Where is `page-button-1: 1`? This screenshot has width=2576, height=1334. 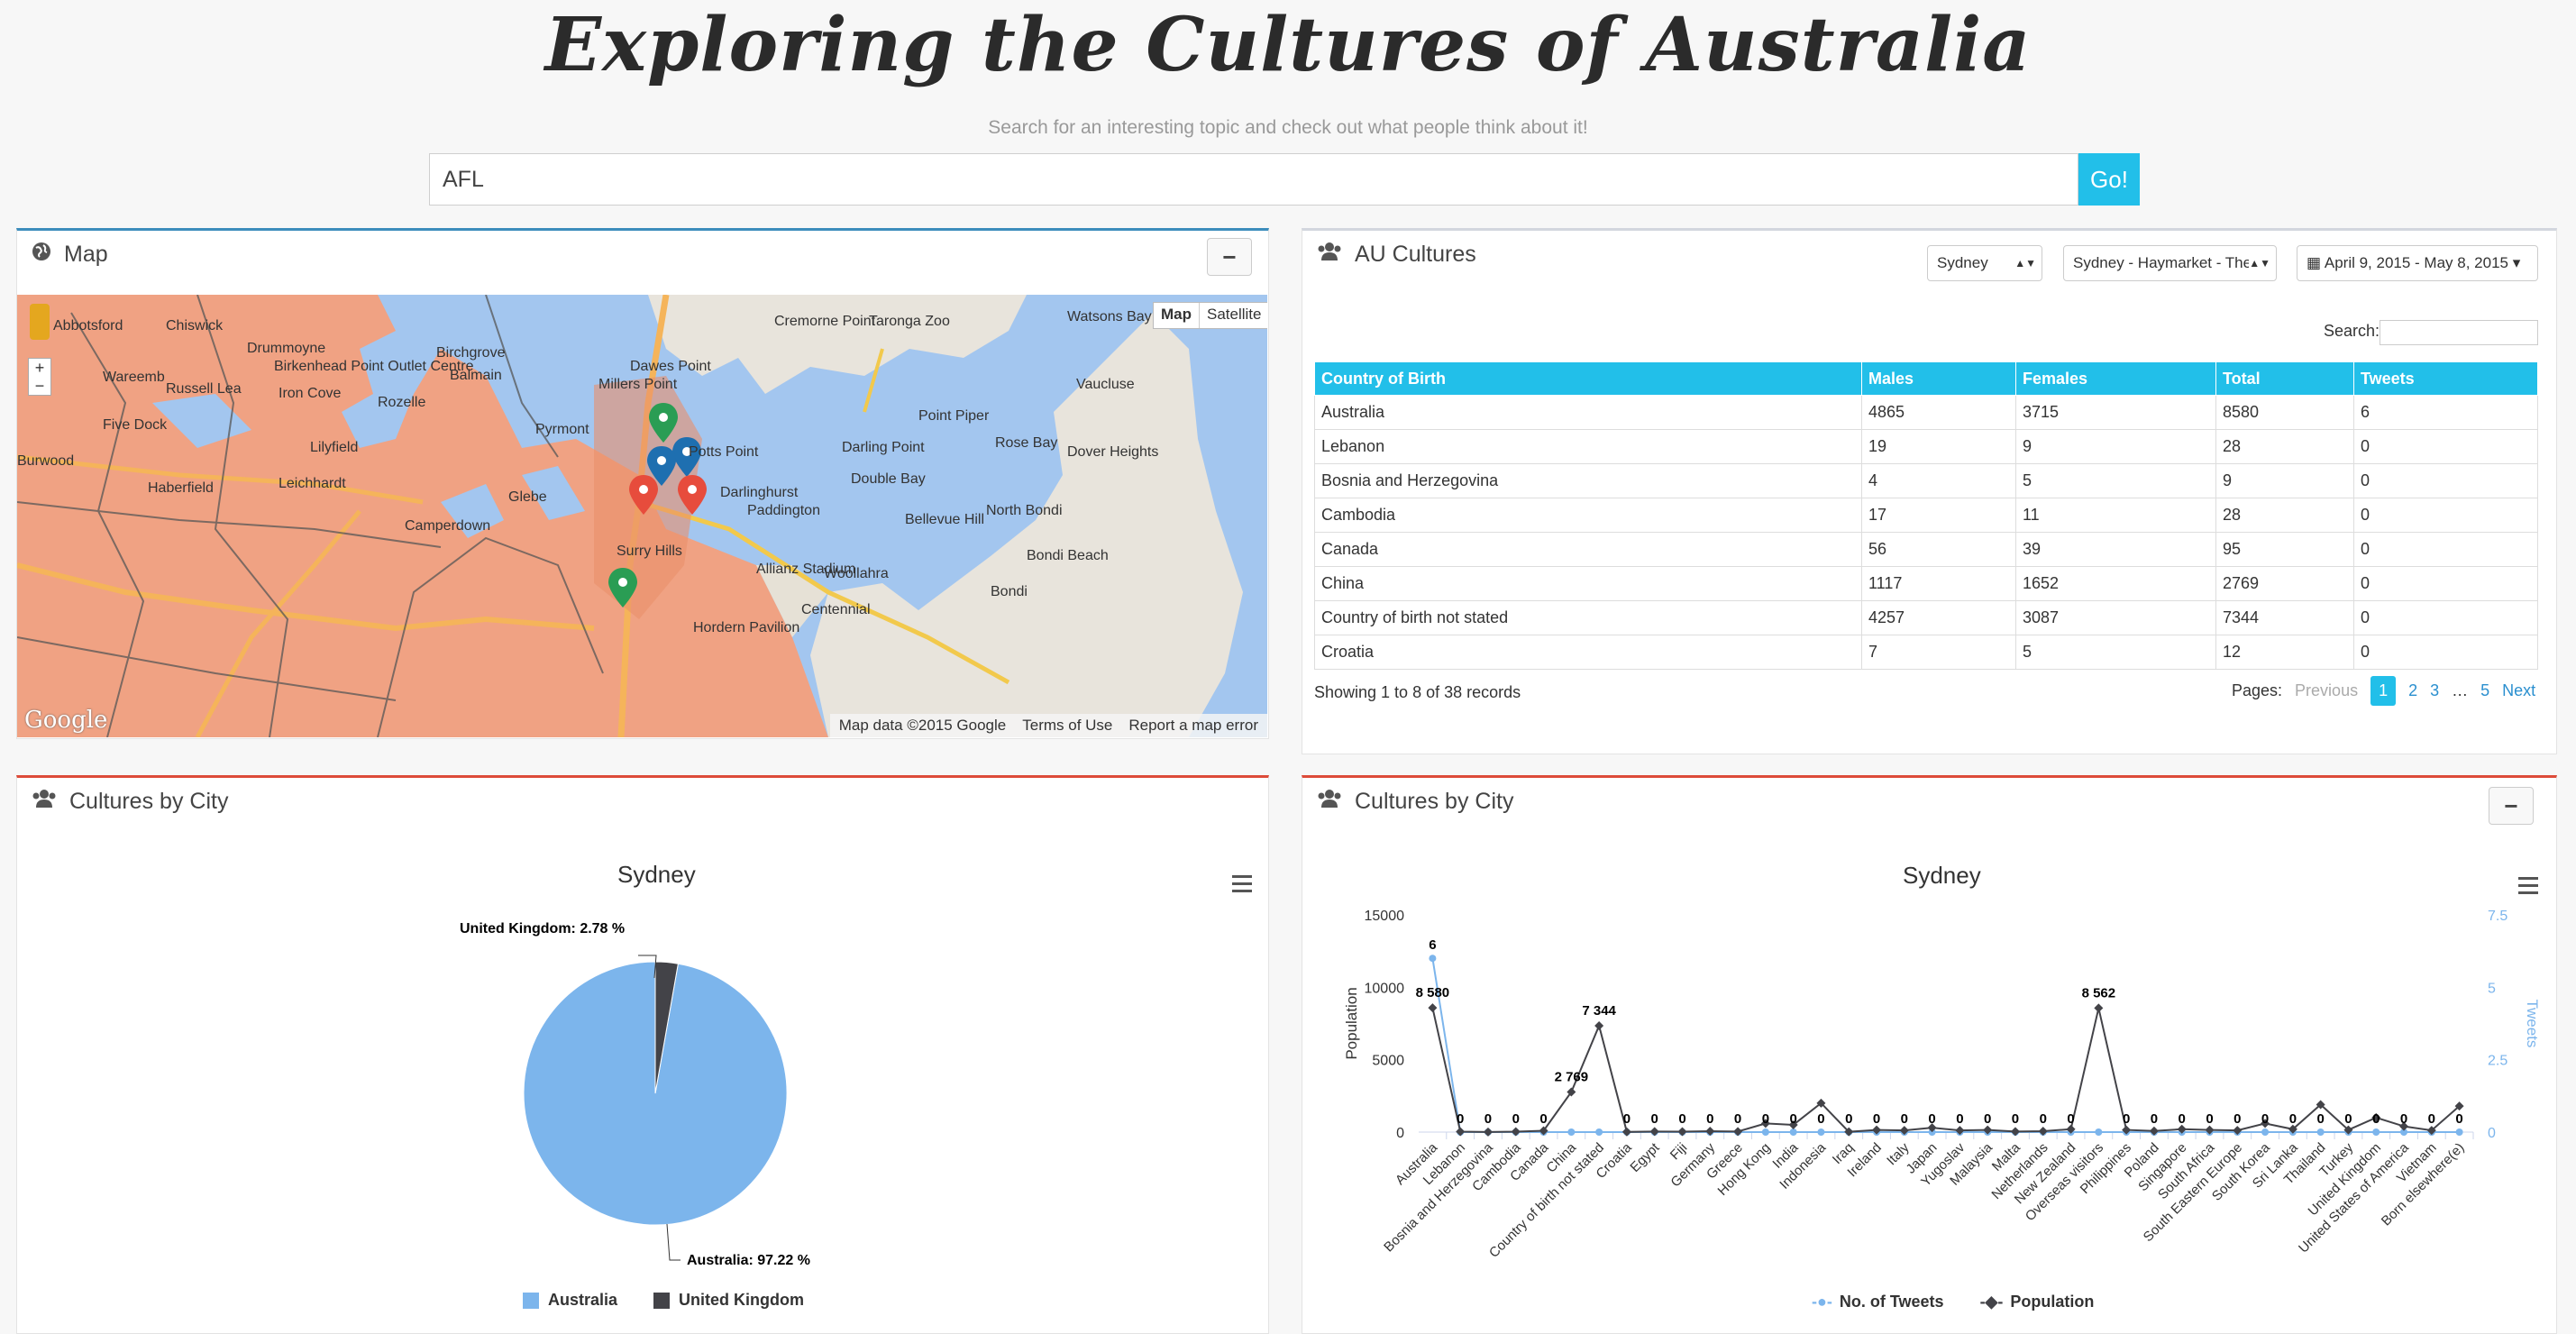 page-button-1: 1 is located at coordinates (2383, 691).